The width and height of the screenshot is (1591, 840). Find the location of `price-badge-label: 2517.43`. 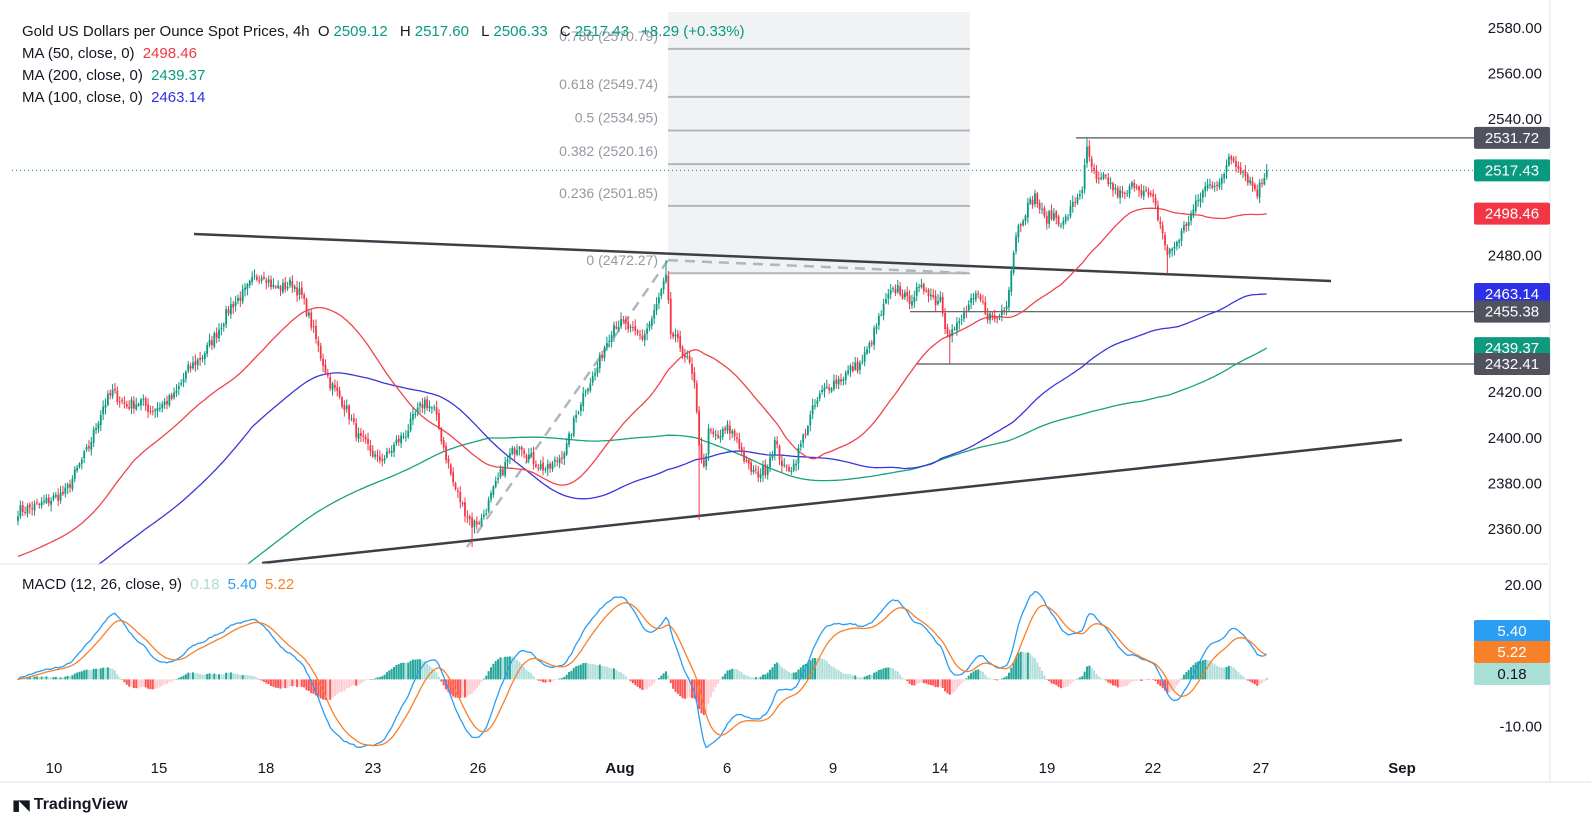

price-badge-label: 2517.43 is located at coordinates (1512, 170).